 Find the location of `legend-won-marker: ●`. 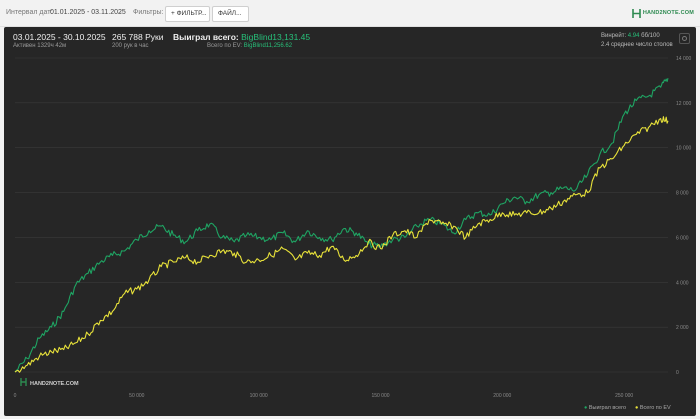

legend-won-marker: ● is located at coordinates (586, 408).